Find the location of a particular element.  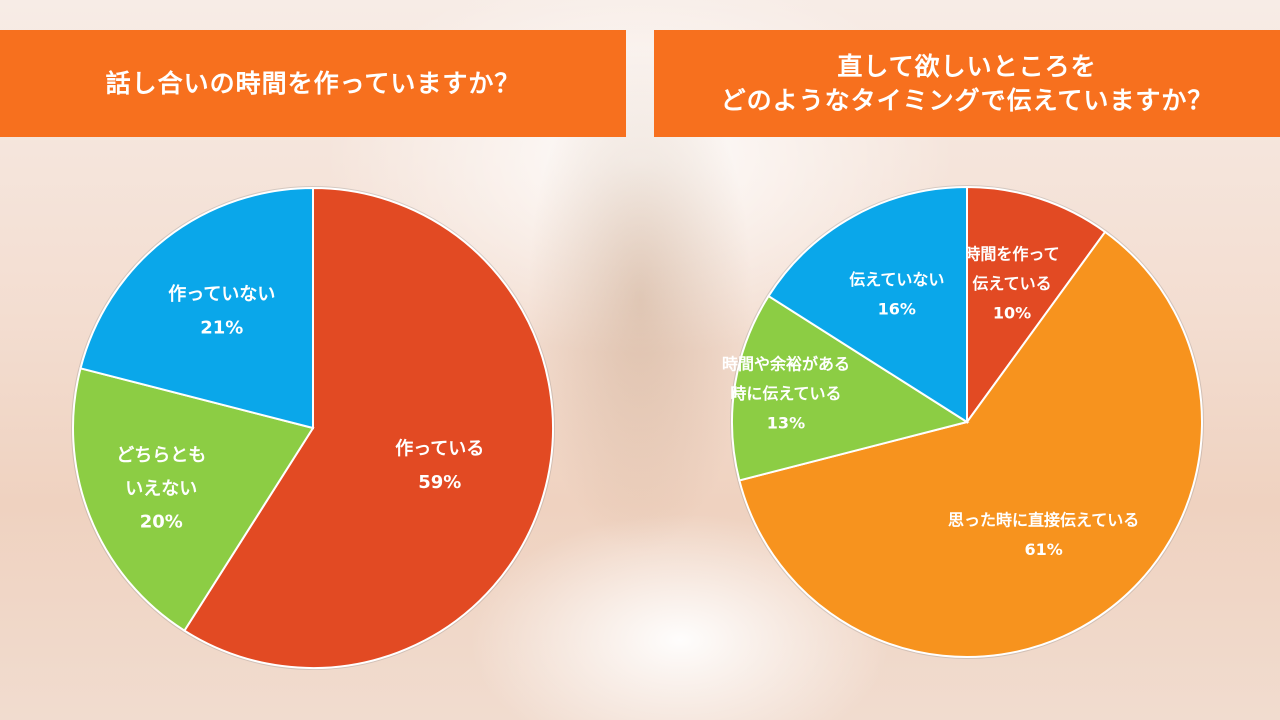

right-slice-2-label-line-1: 時に伝えている is located at coordinates (785, 393).